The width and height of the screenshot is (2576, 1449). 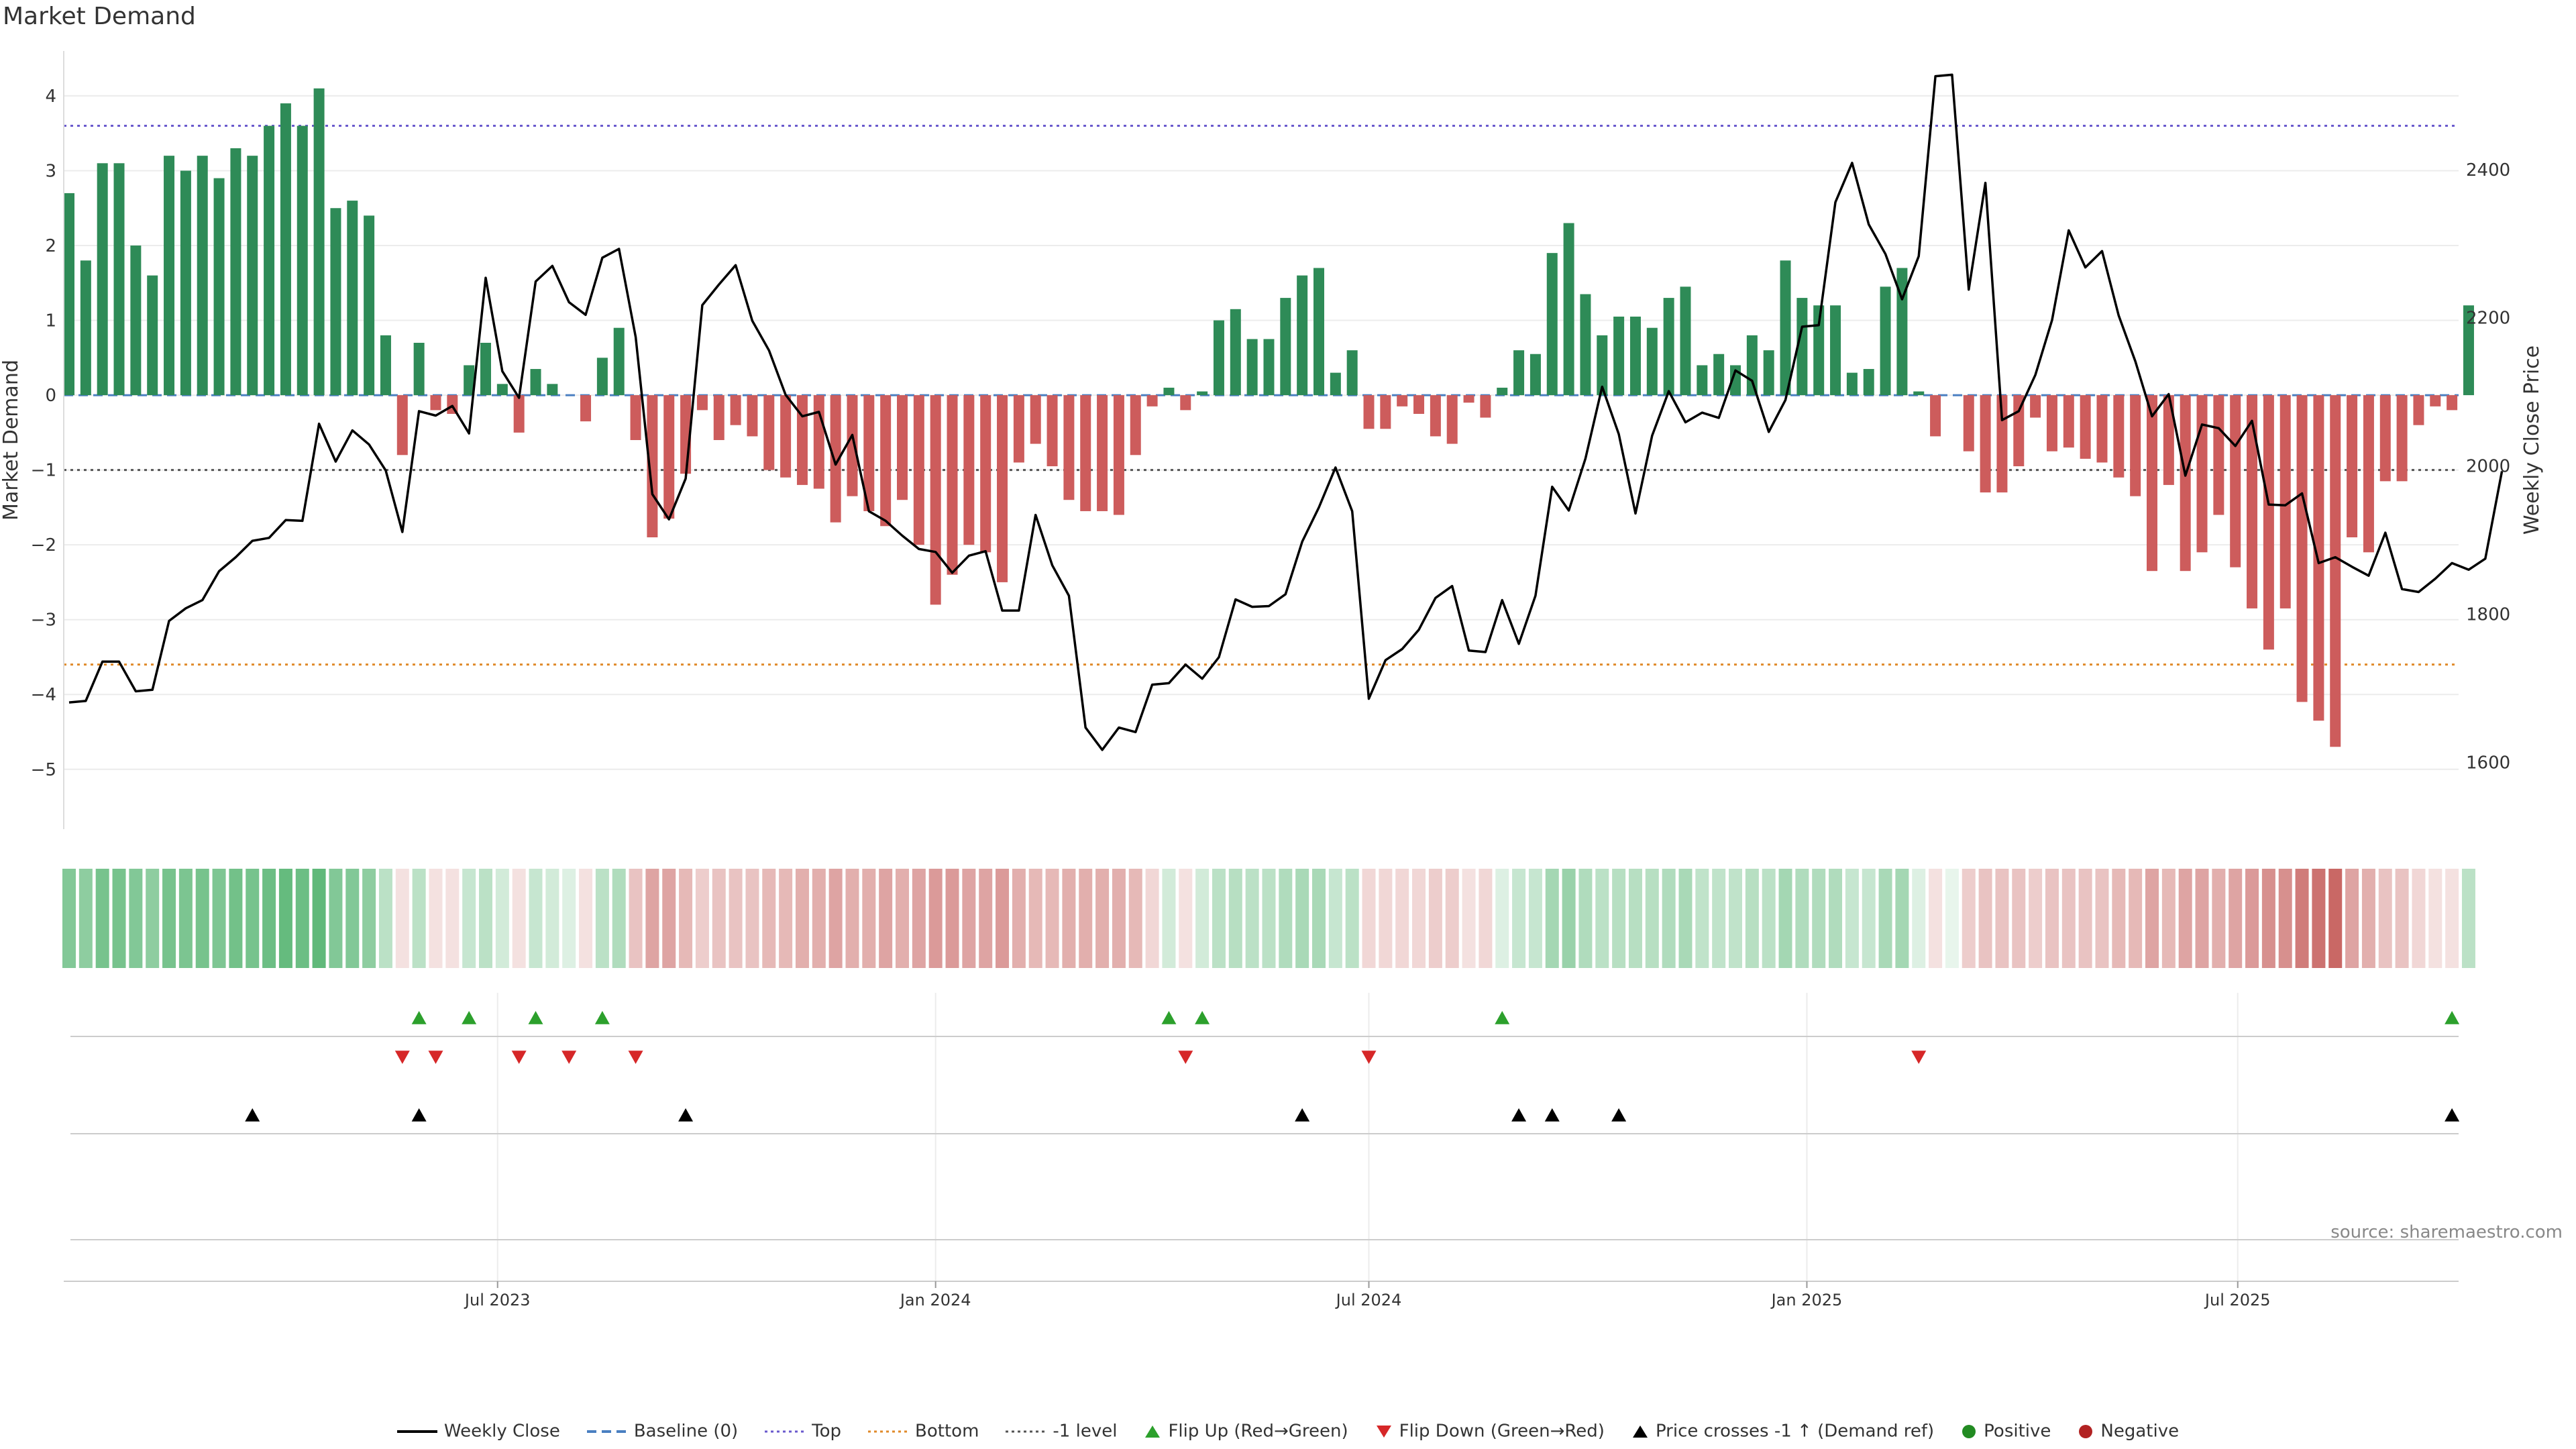 What do you see at coordinates (2488, 319) in the screenshot?
I see `right-tick-label: 2200` at bounding box center [2488, 319].